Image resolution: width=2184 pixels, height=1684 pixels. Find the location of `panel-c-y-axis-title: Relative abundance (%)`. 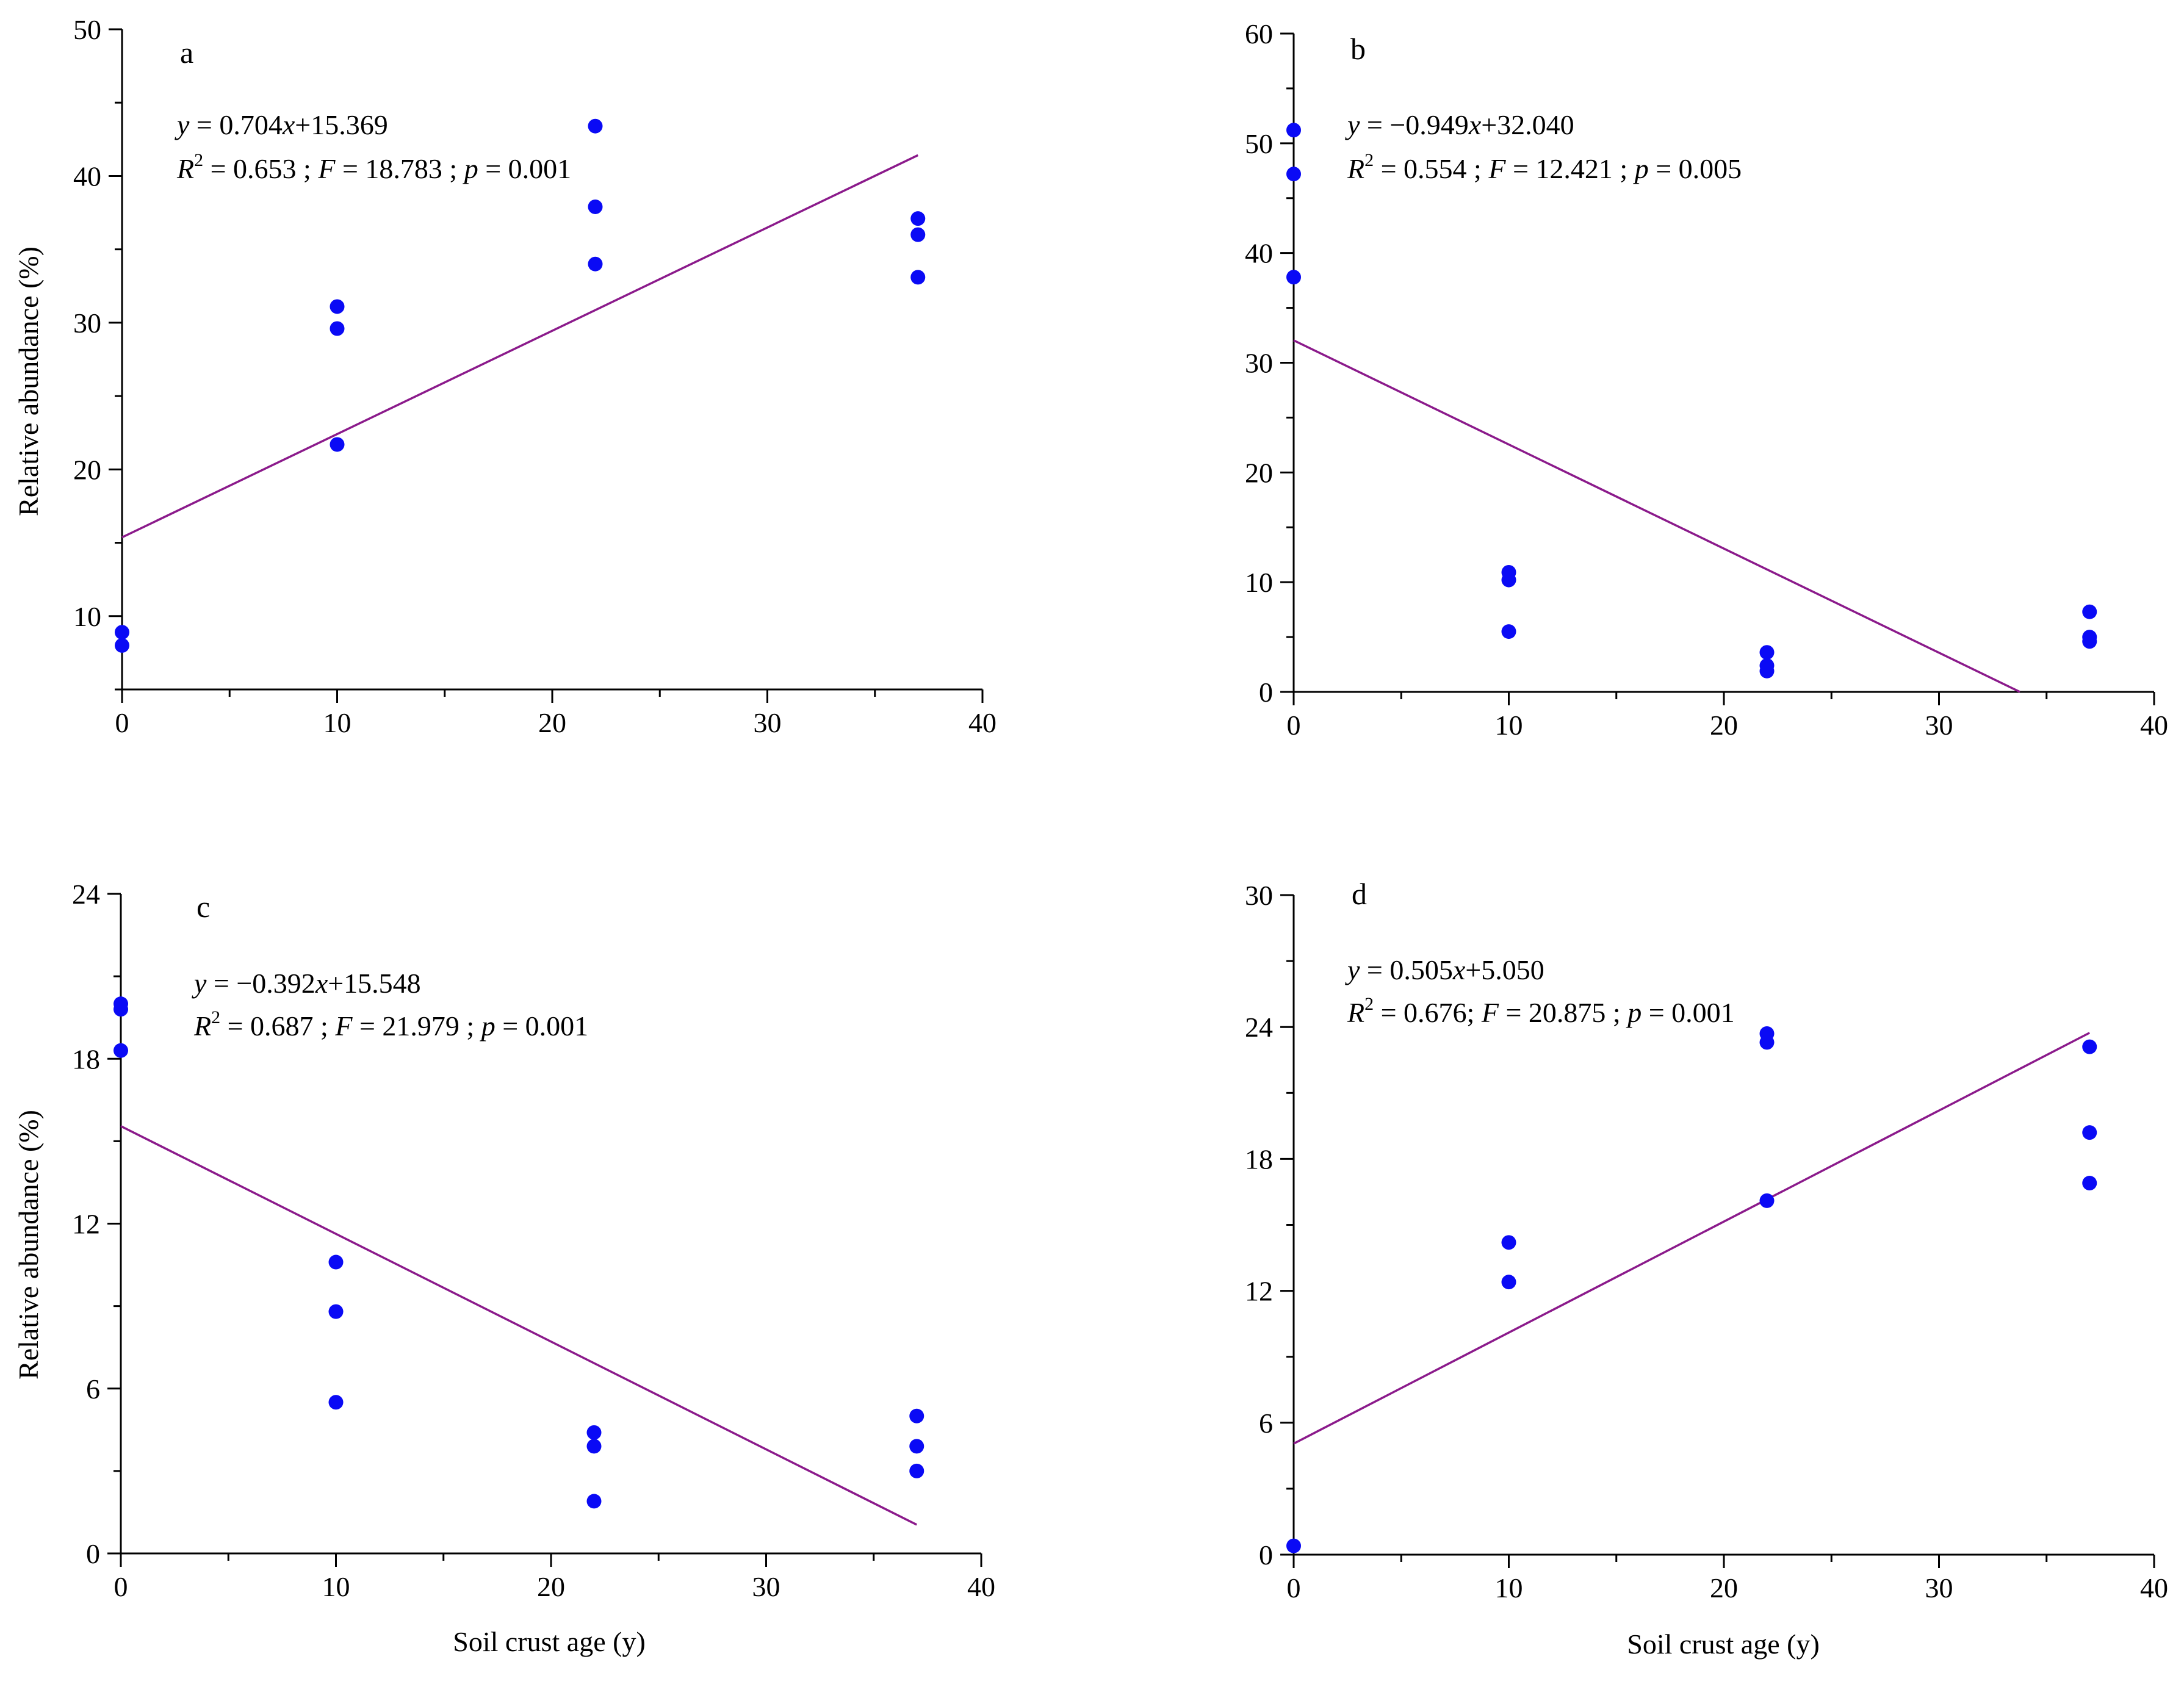

panel-c-y-axis-title: Relative abundance (%) is located at coordinates (28, 1245).